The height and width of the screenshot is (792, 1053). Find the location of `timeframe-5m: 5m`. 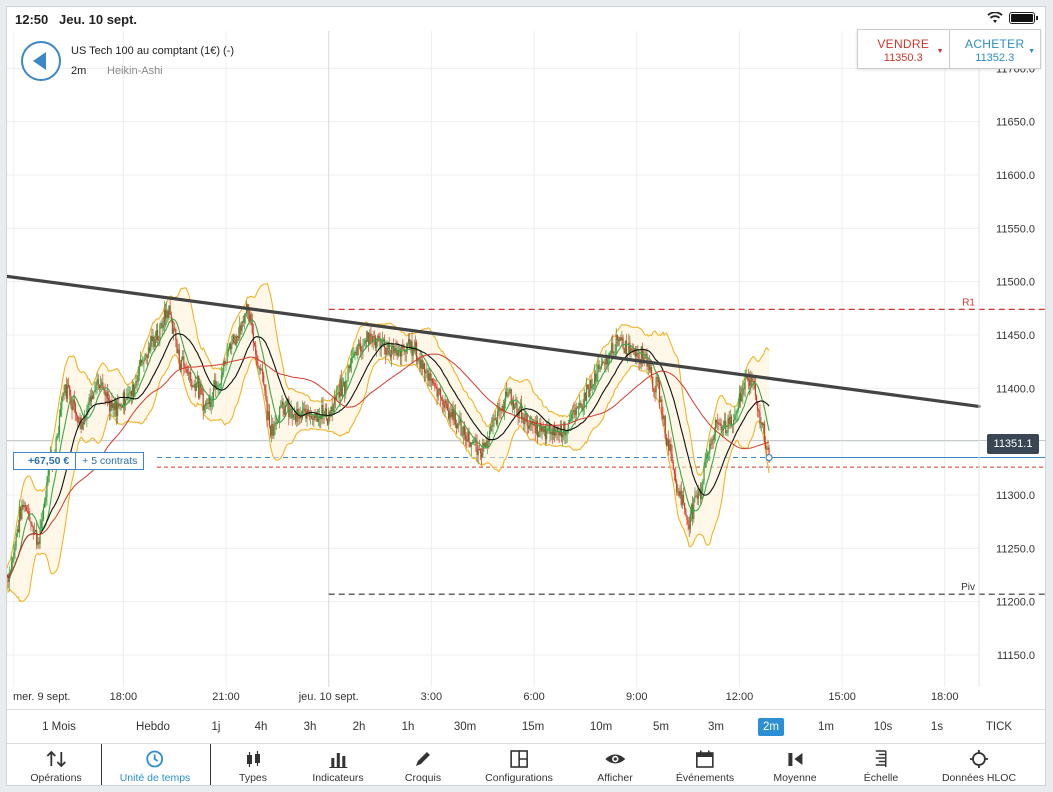

timeframe-5m: 5m is located at coordinates (661, 727).